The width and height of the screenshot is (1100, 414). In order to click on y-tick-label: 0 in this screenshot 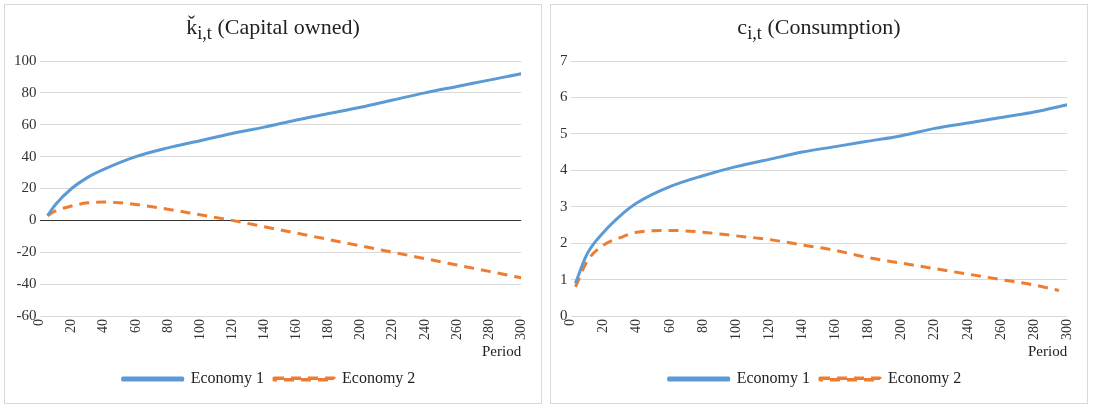, I will do `click(33, 219)`.